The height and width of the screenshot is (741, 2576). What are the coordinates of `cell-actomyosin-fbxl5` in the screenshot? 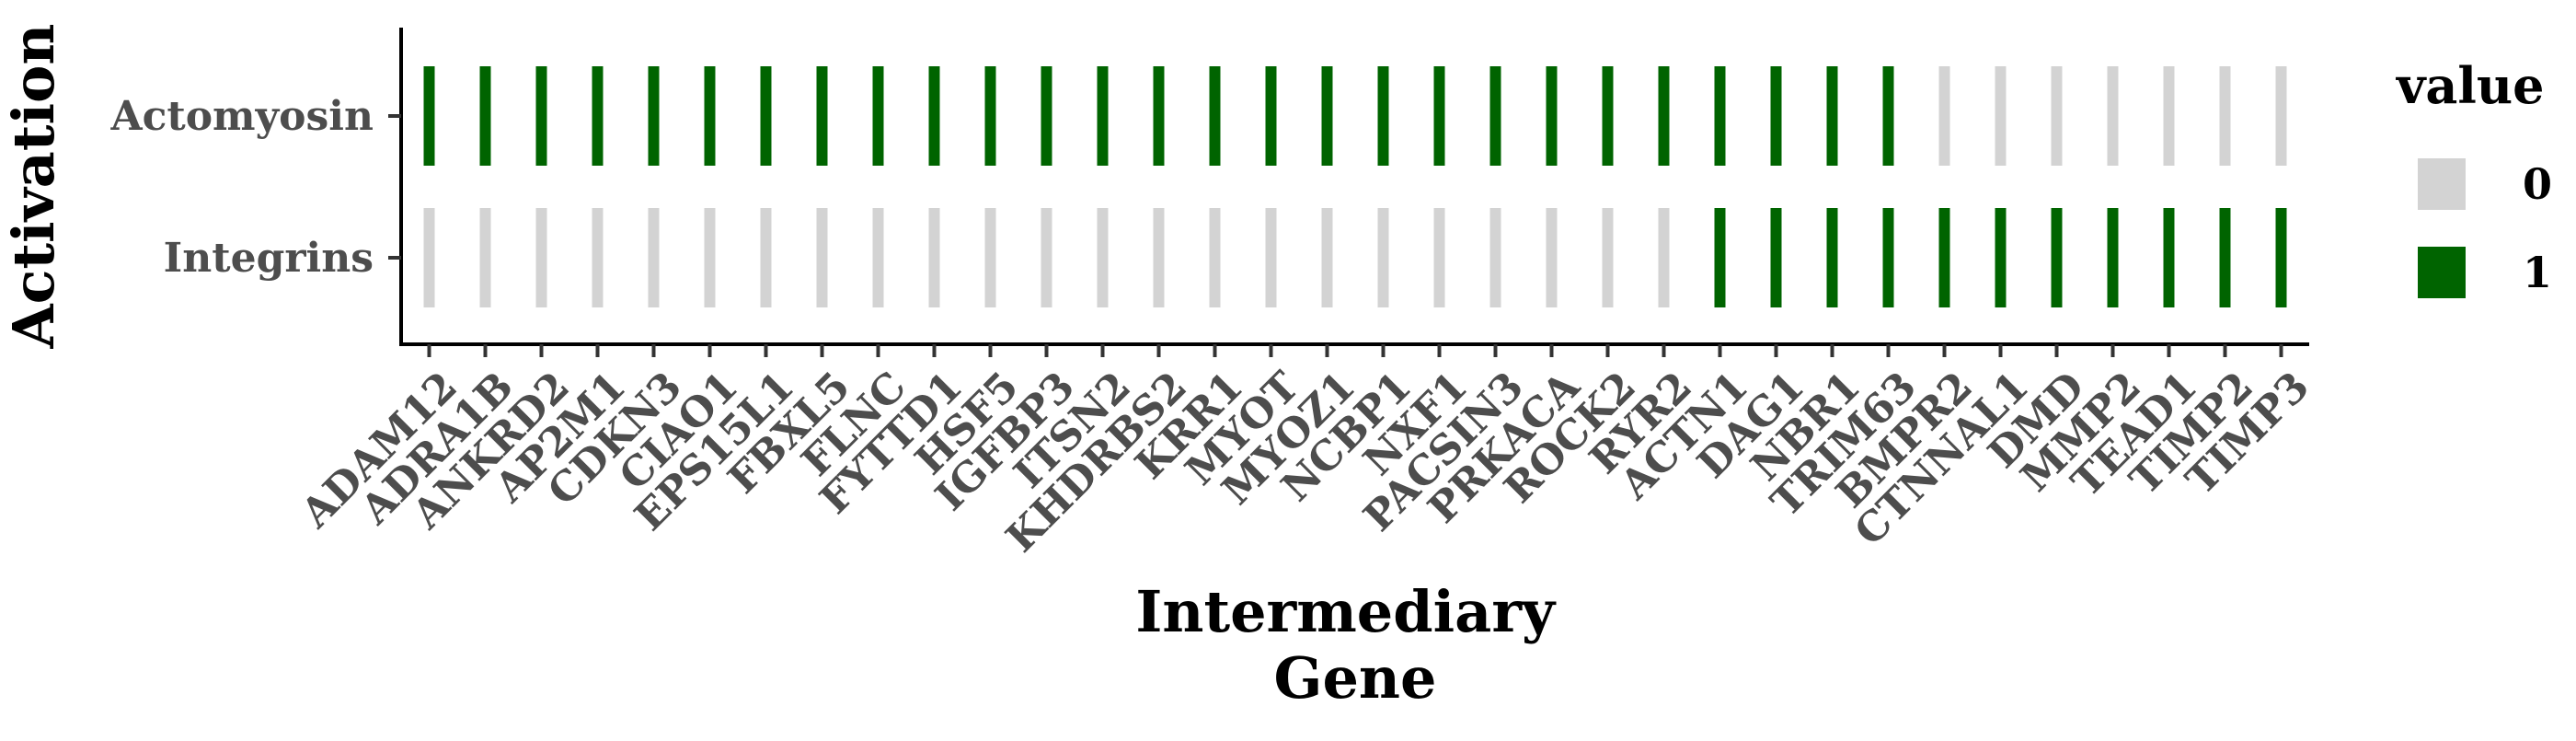 It's located at (822, 116).